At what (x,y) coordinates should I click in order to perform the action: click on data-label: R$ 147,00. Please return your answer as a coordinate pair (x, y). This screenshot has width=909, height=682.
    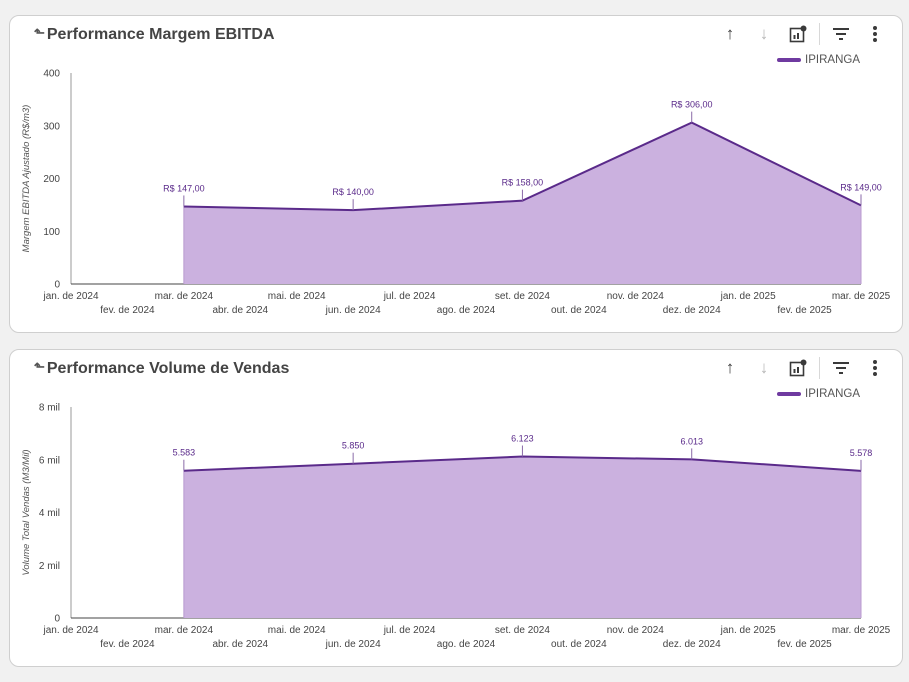
    Looking at the image, I should click on (184, 188).